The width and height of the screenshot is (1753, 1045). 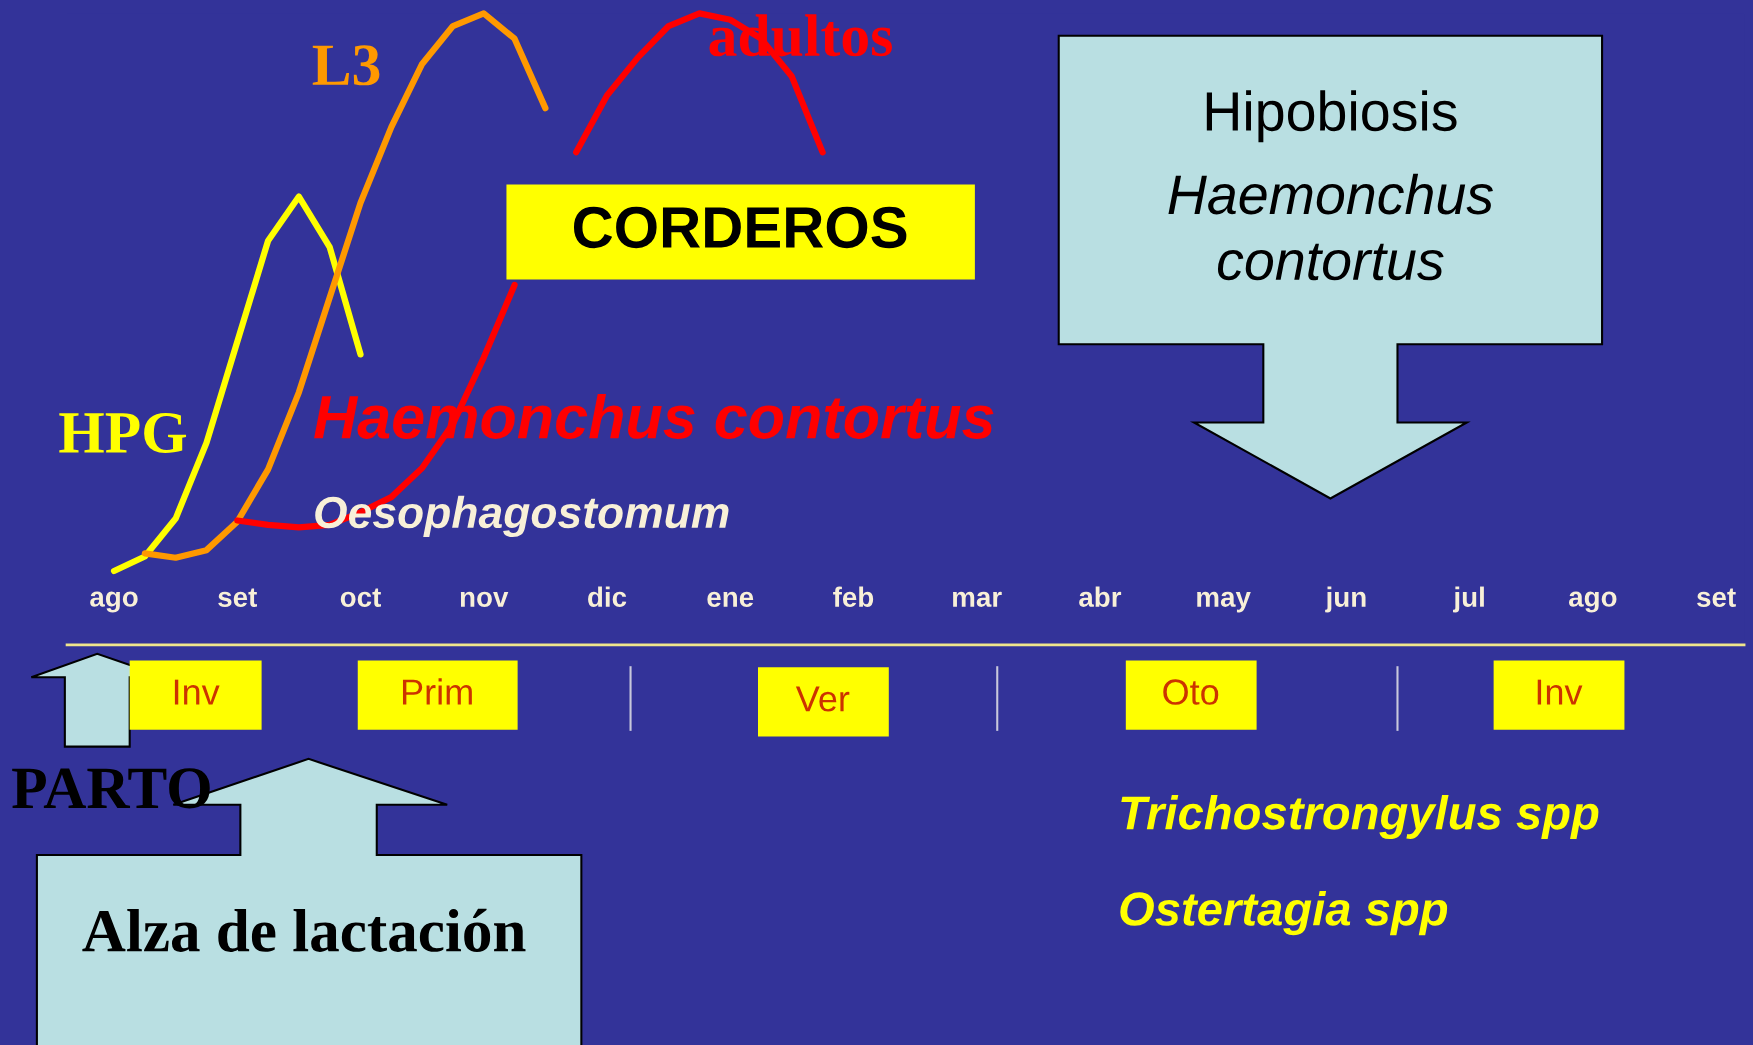 What do you see at coordinates (1284, 913) in the screenshot?
I see `text: Ostertagia spp` at bounding box center [1284, 913].